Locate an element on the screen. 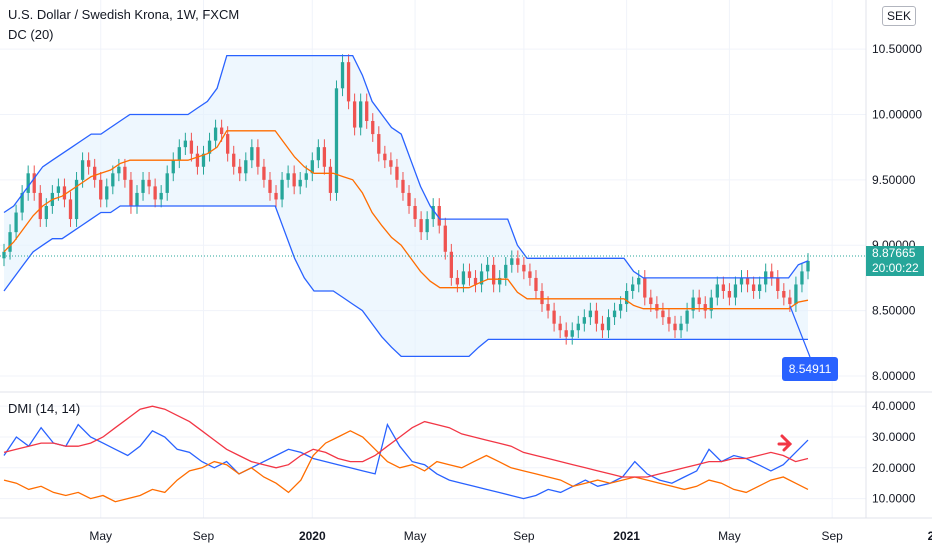 The width and height of the screenshot is (932, 550). dmi-line-di is located at coordinates (406, 466).